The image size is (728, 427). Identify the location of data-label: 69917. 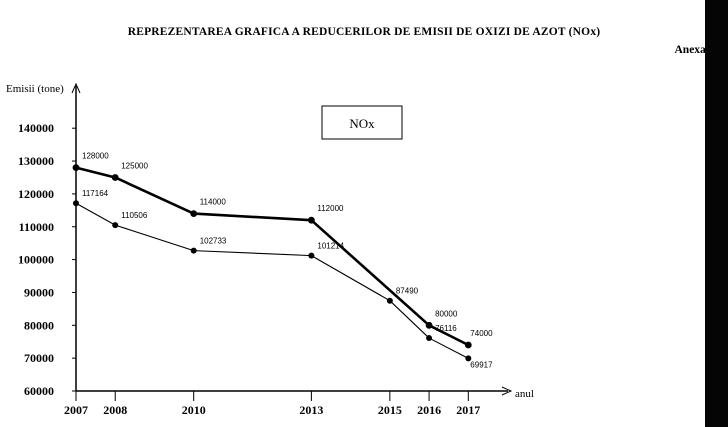
(481, 364).